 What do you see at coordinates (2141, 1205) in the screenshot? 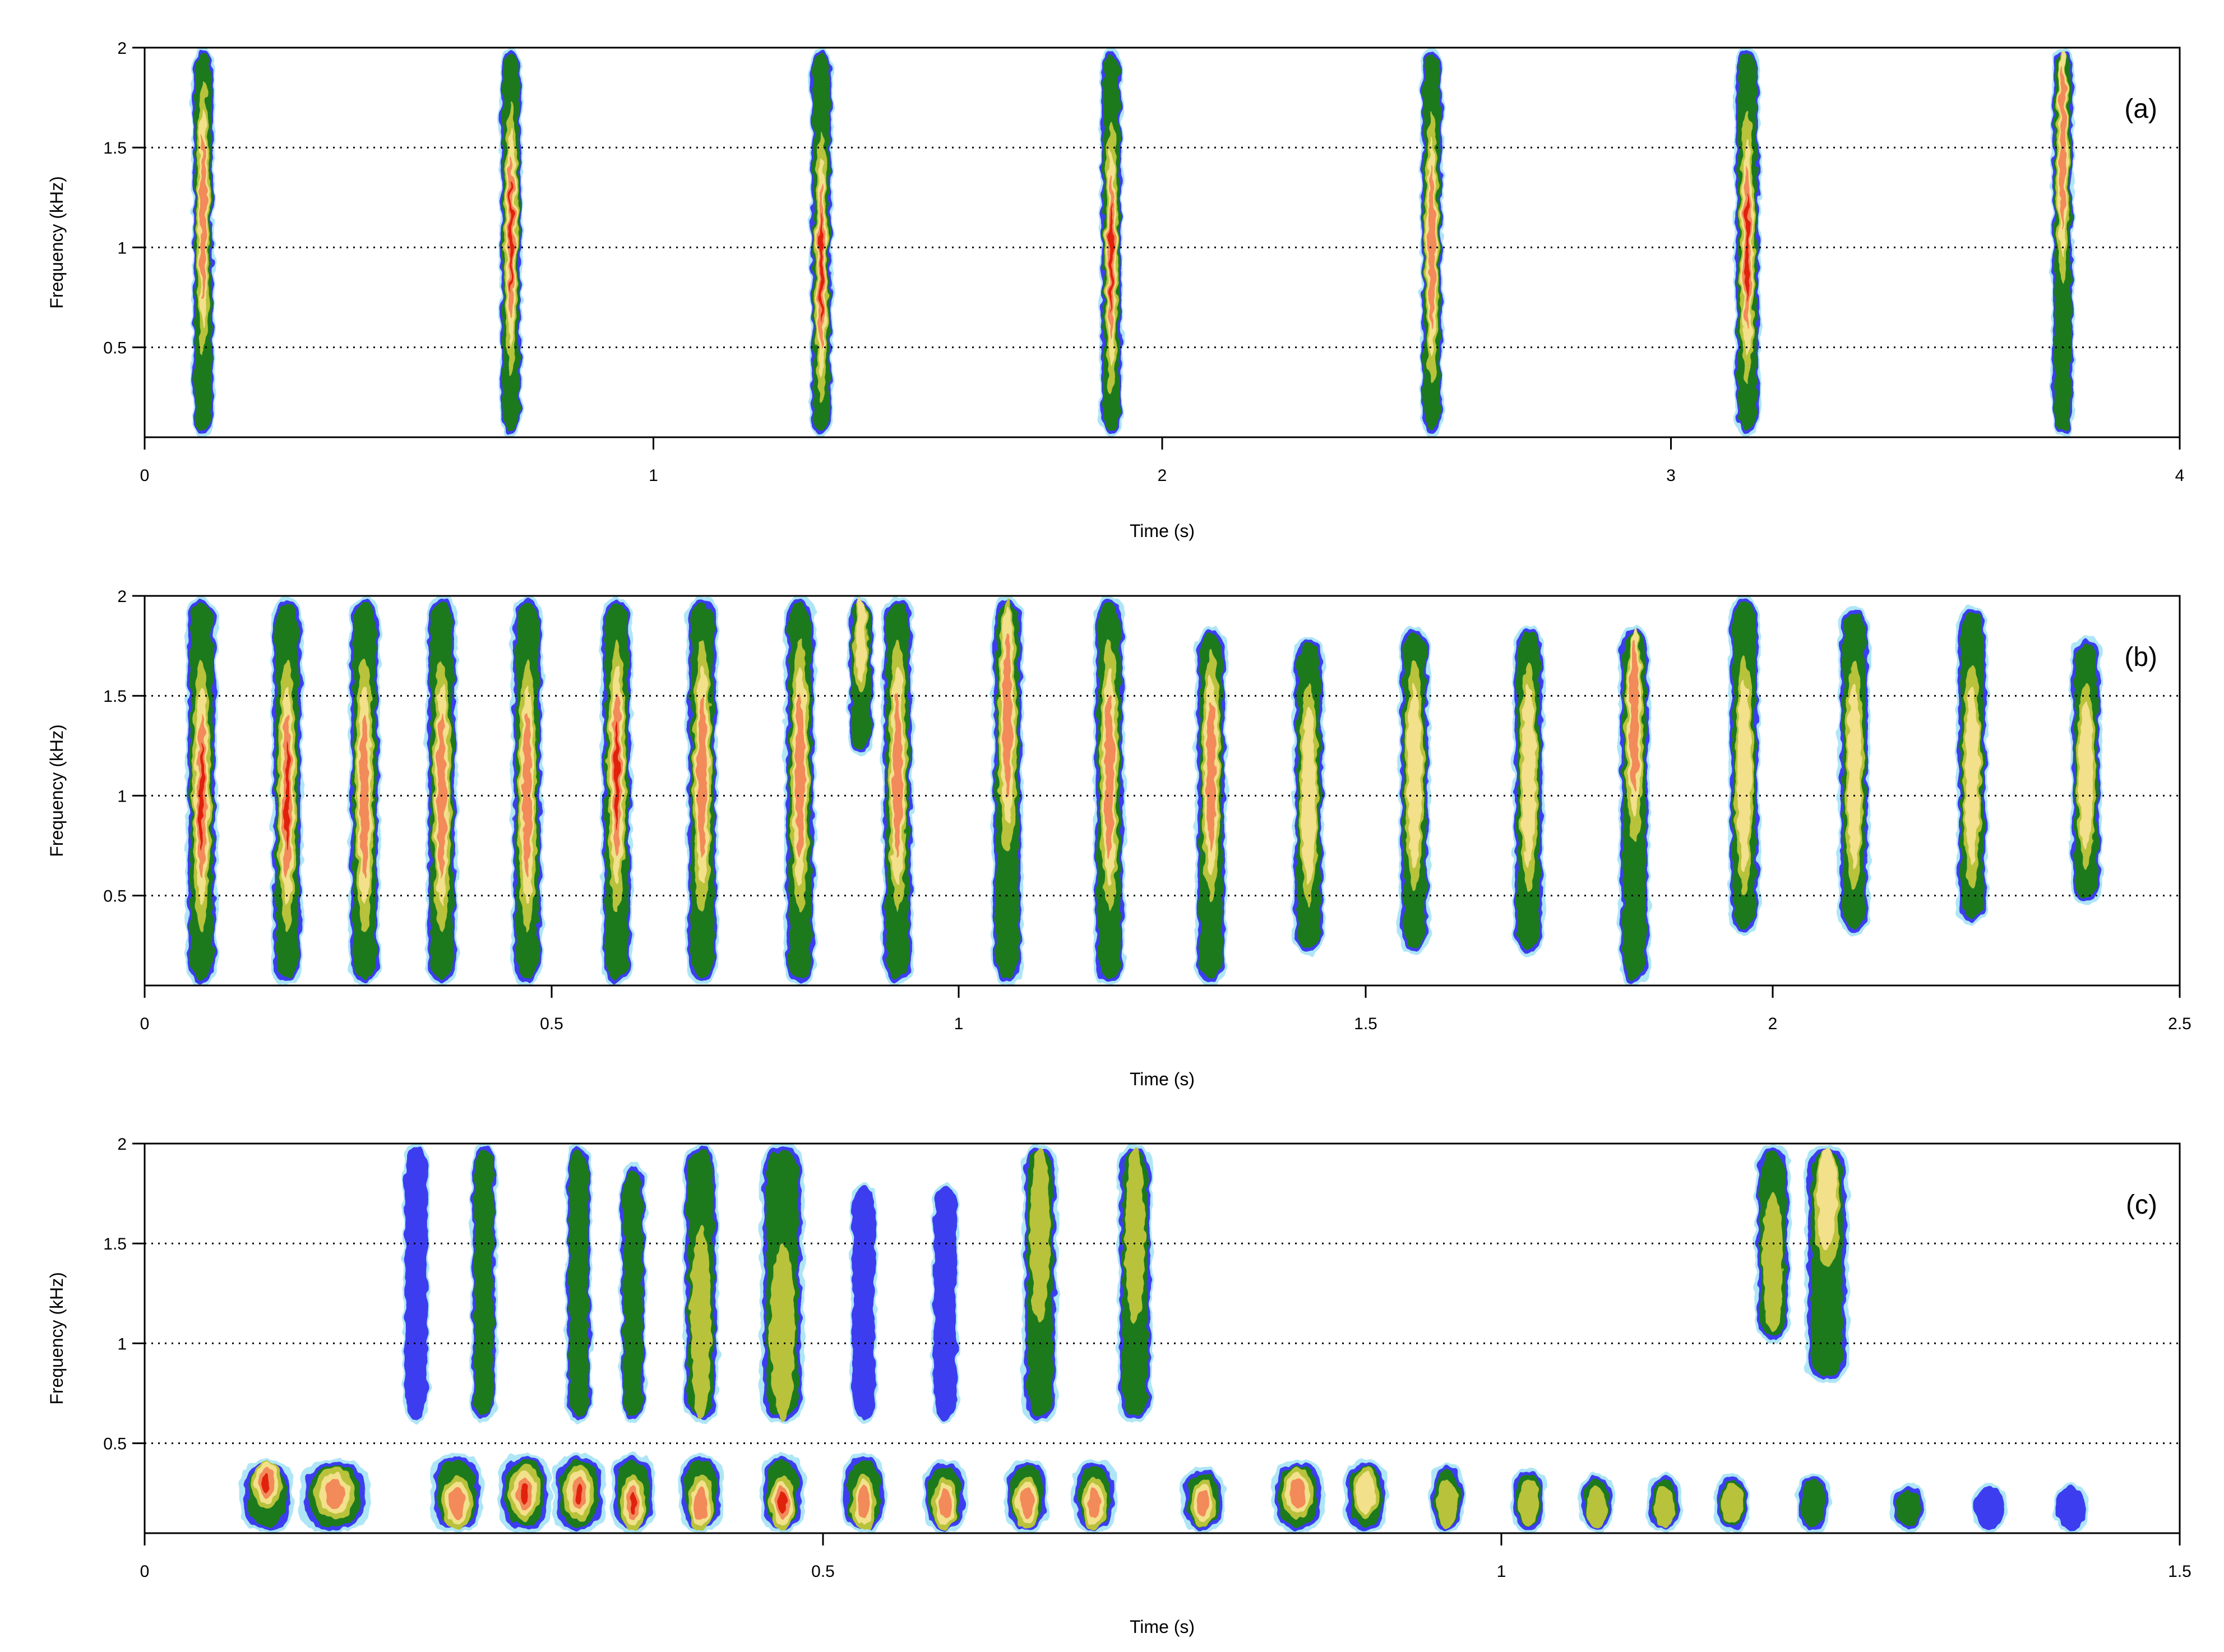
I see `panel-label: (c)` at bounding box center [2141, 1205].